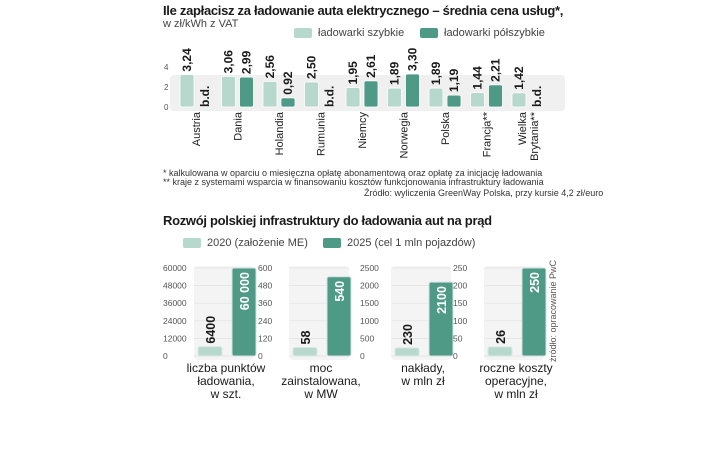  I want to click on data-label: 1,19, so click(454, 80).